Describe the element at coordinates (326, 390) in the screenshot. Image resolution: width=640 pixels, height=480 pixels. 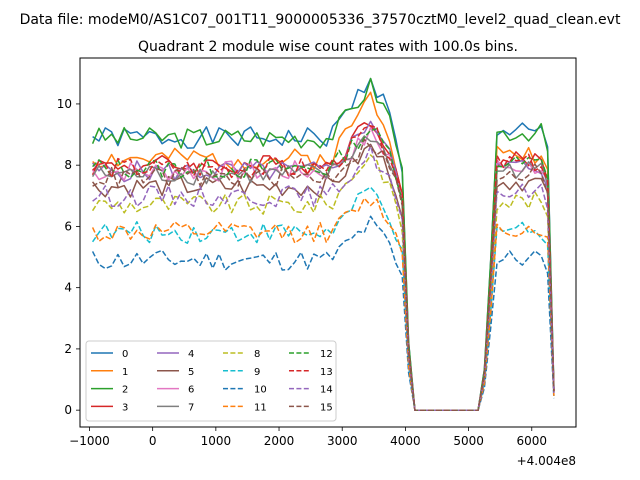
I see `legend-label-14: 14` at that location.